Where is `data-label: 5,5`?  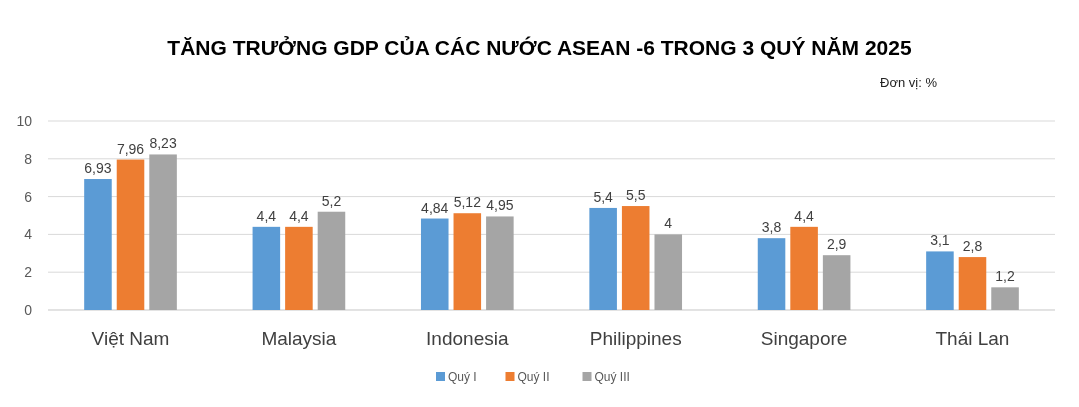
data-label: 5,5 is located at coordinates (635, 195).